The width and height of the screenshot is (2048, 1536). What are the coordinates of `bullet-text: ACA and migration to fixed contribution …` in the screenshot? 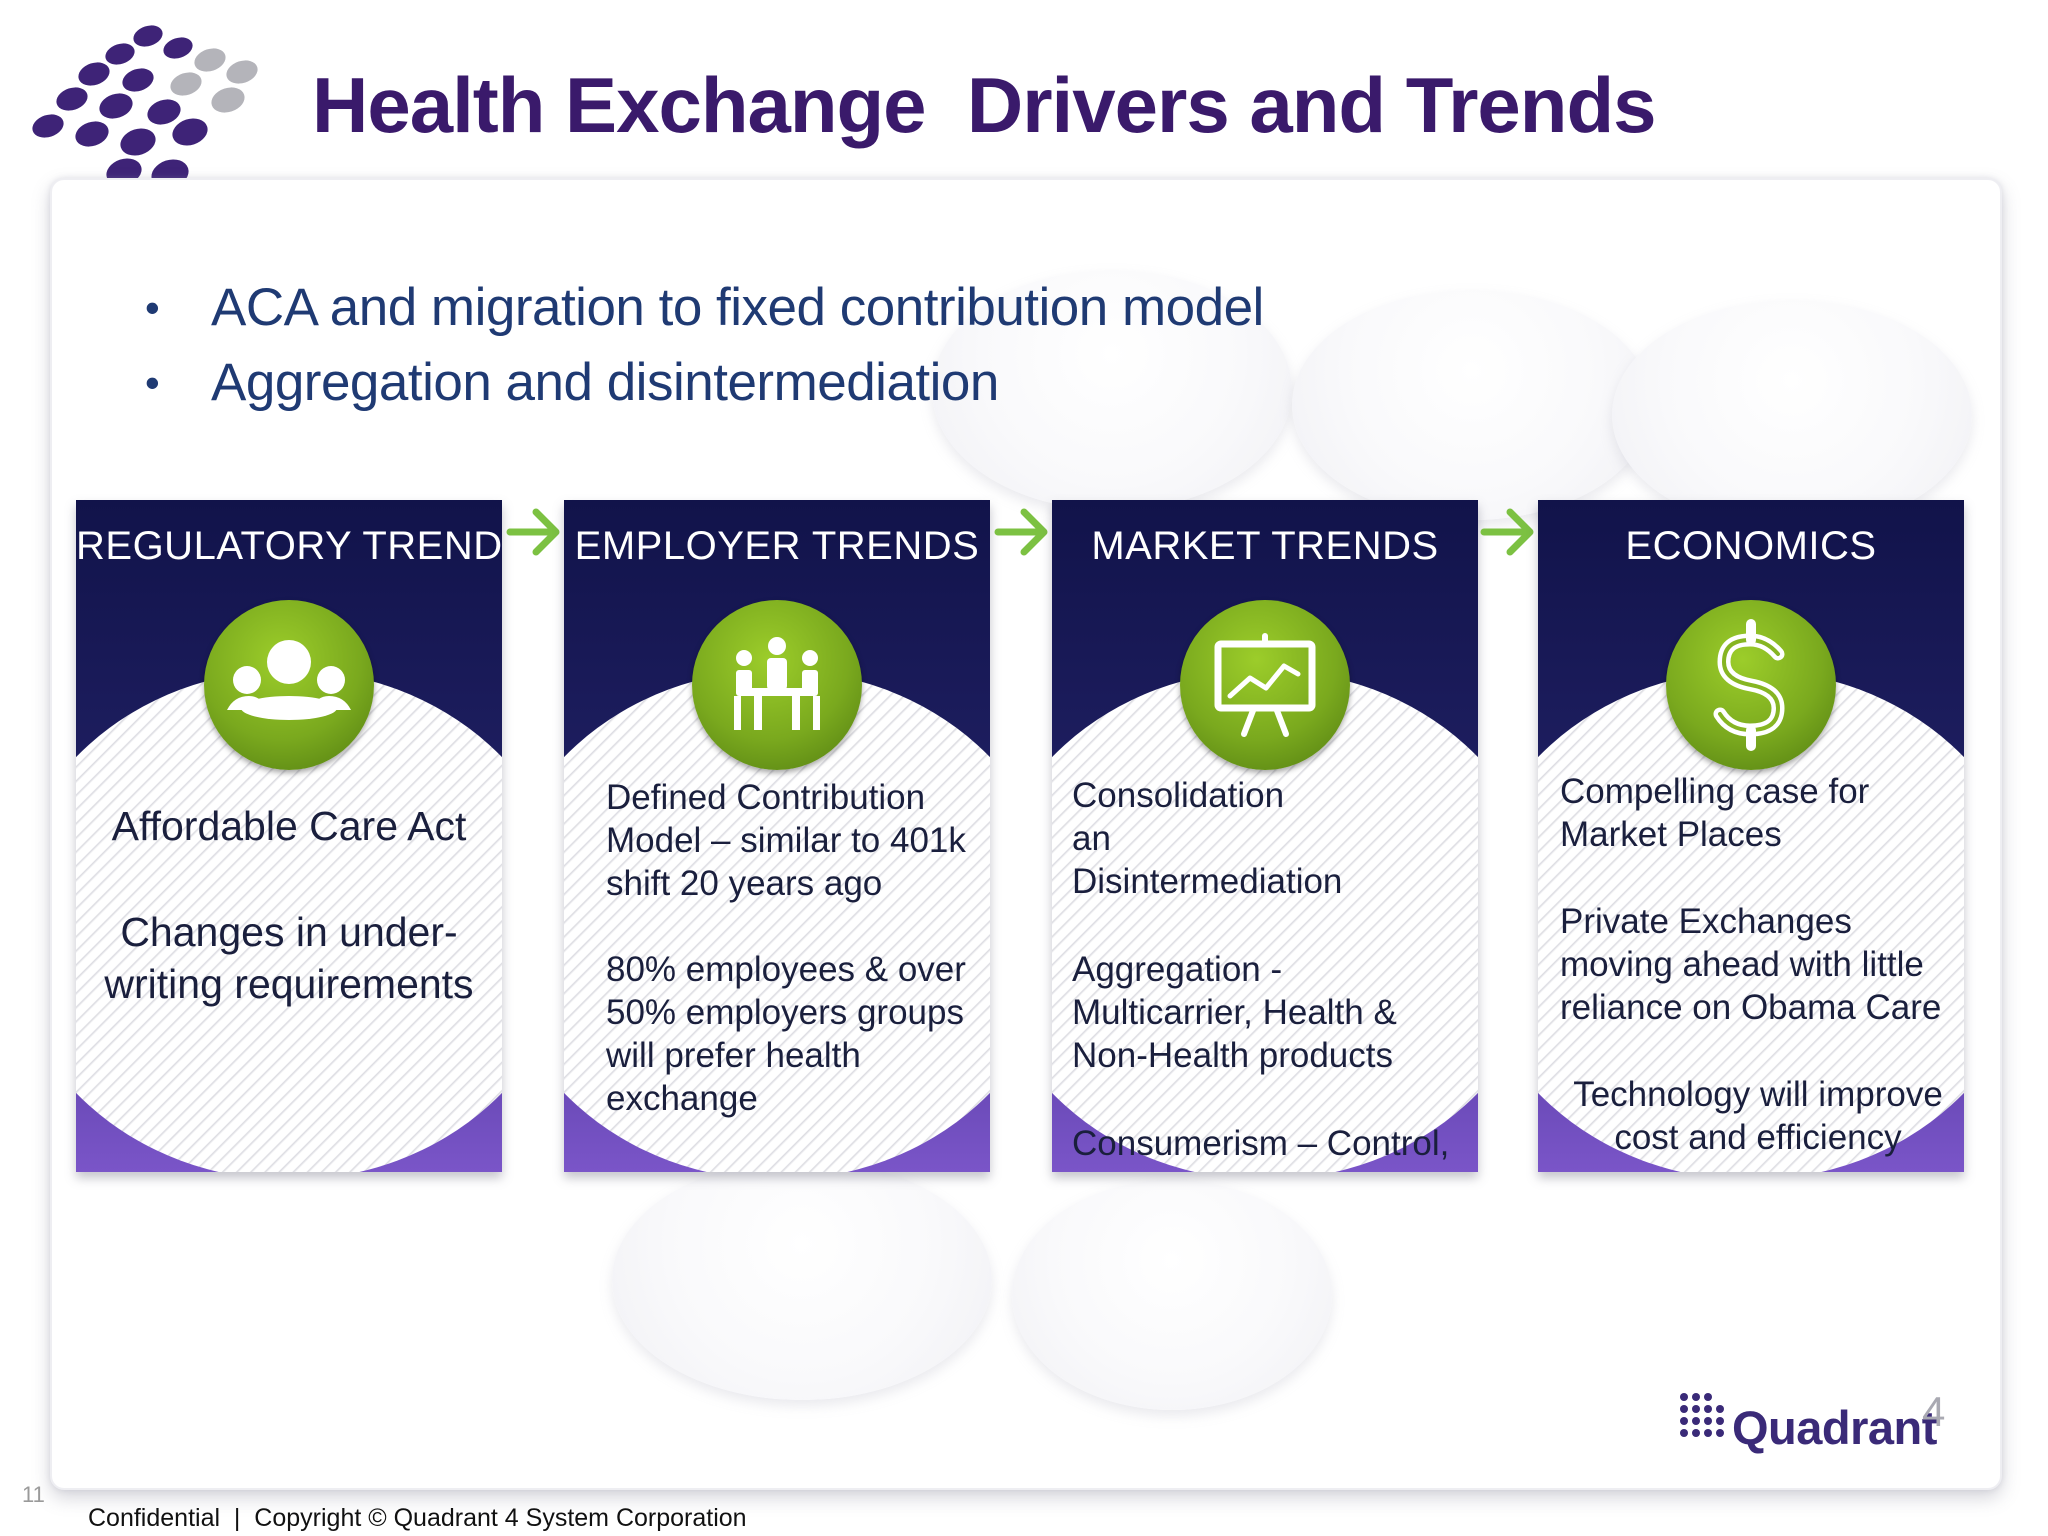 It's located at (737, 307).